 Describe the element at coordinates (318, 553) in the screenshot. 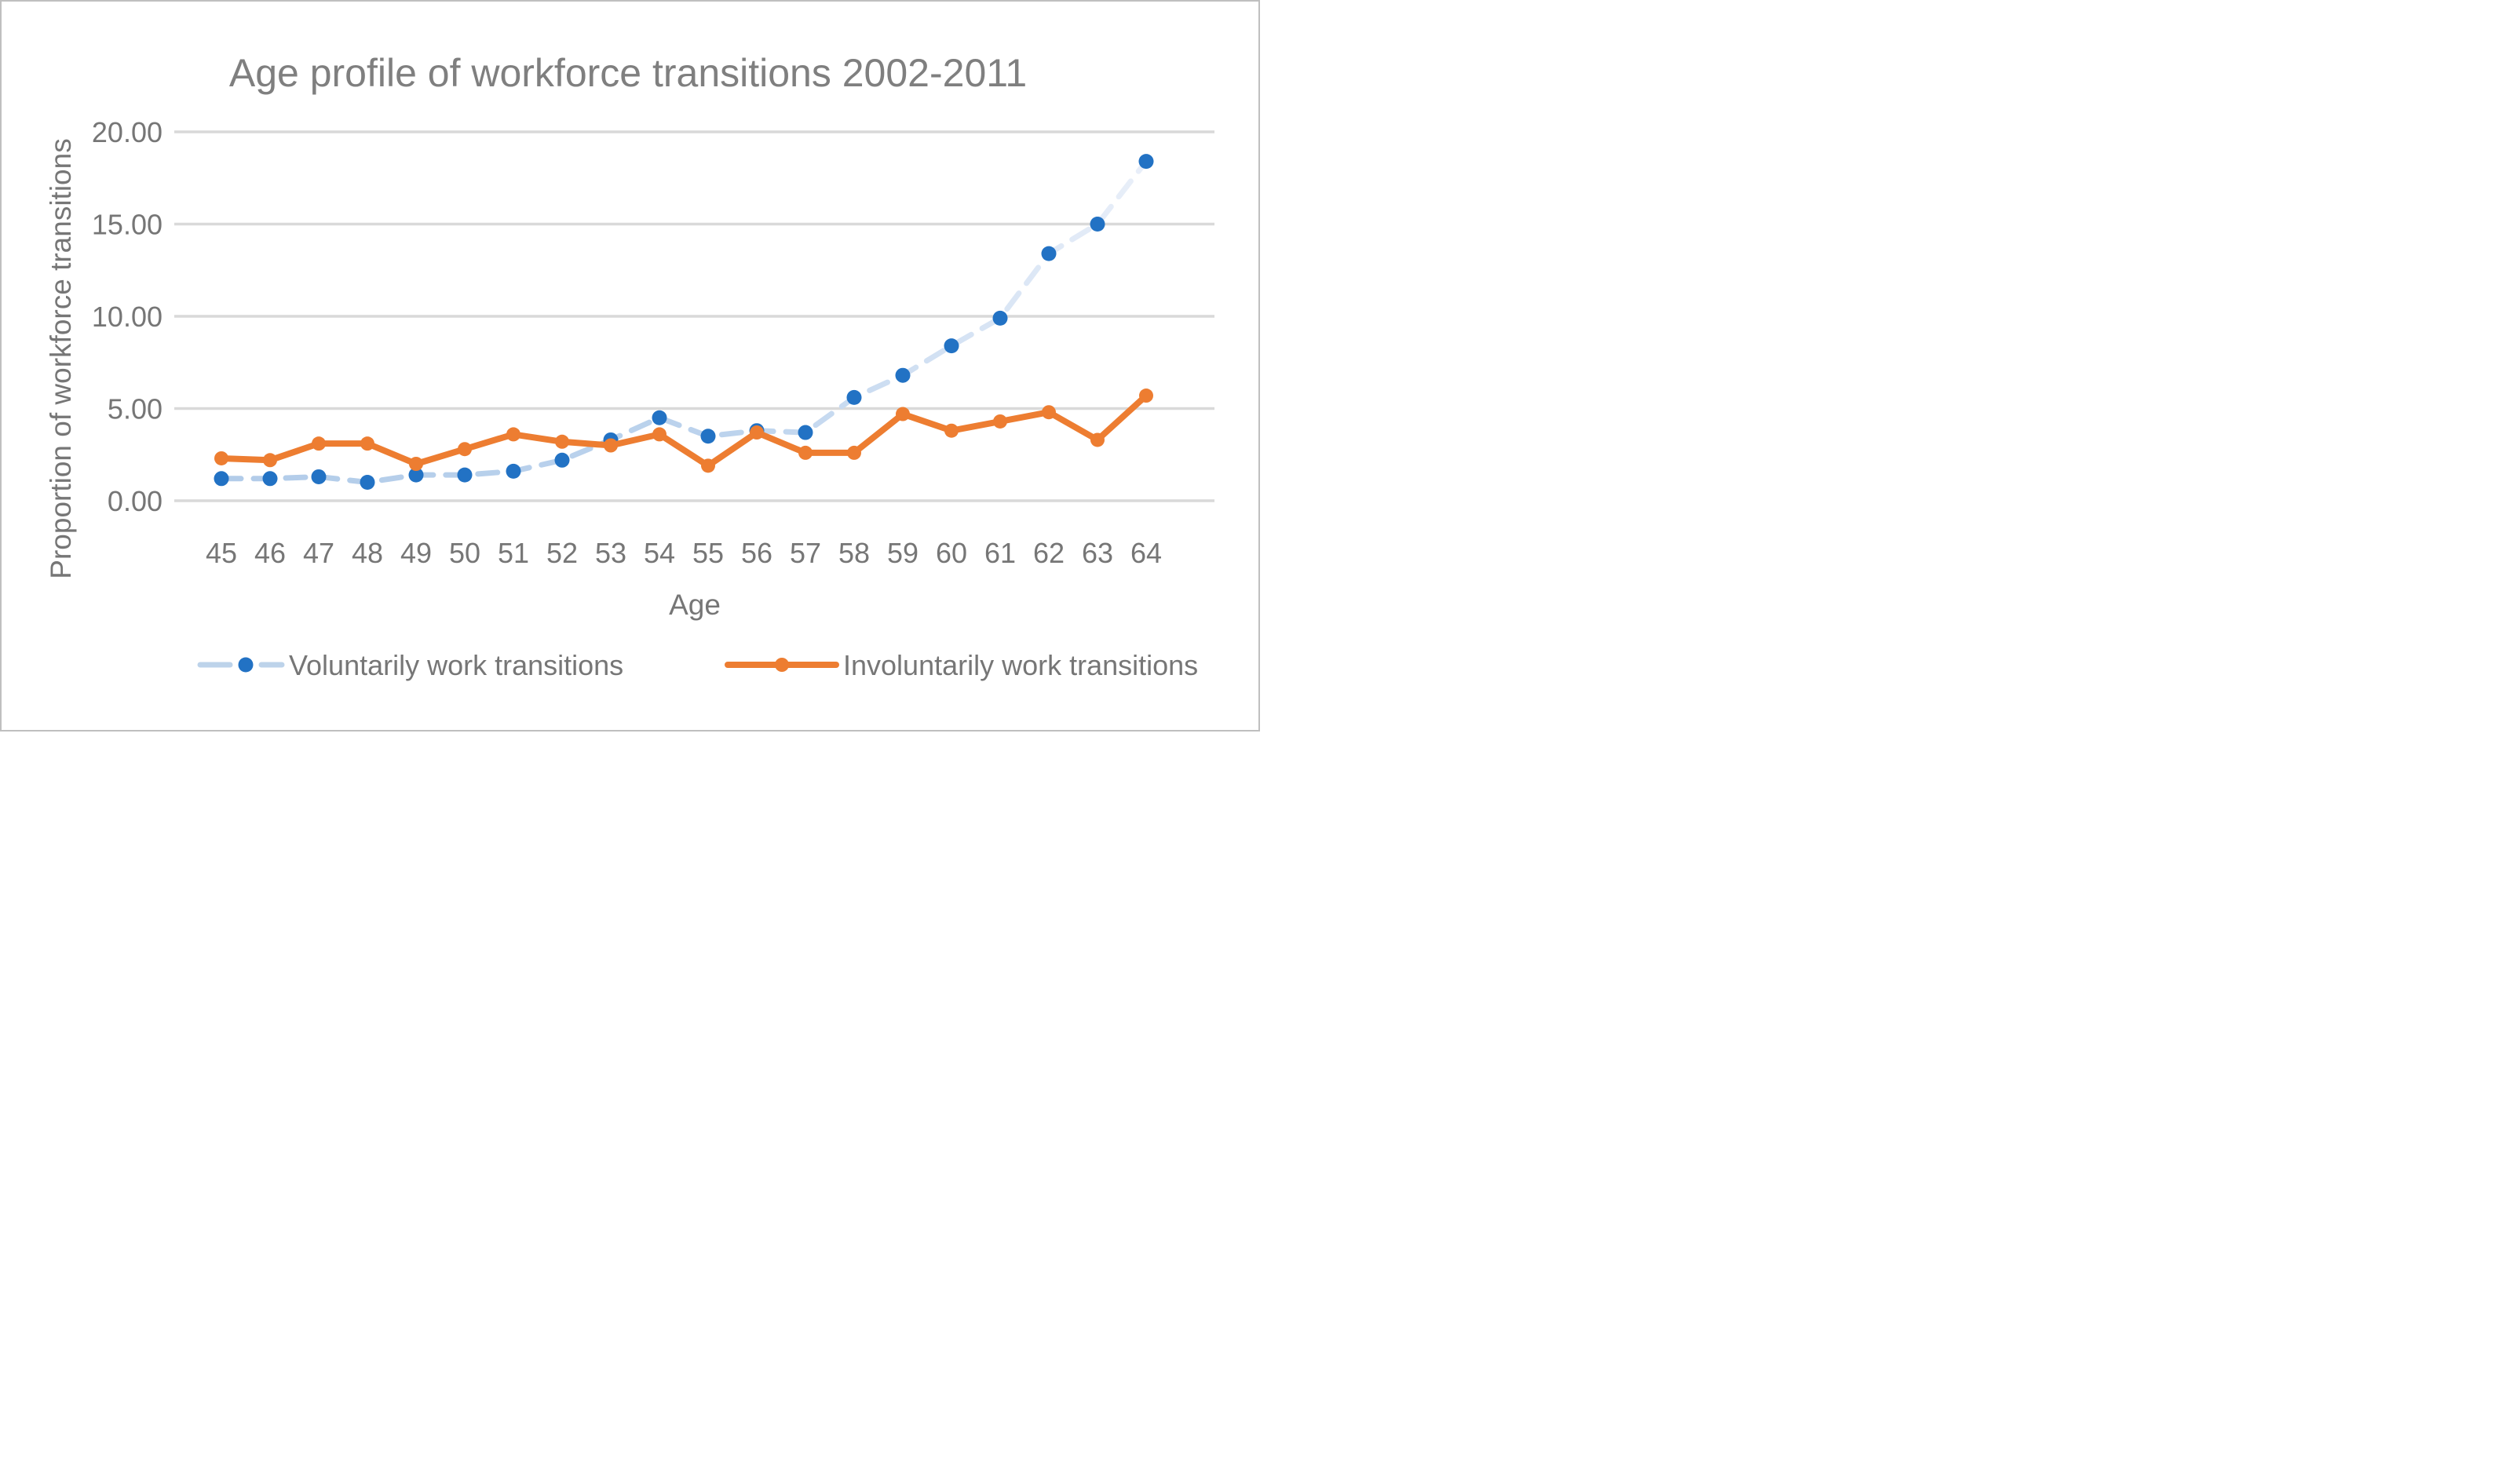

I see `x-tick-label: 47` at that location.